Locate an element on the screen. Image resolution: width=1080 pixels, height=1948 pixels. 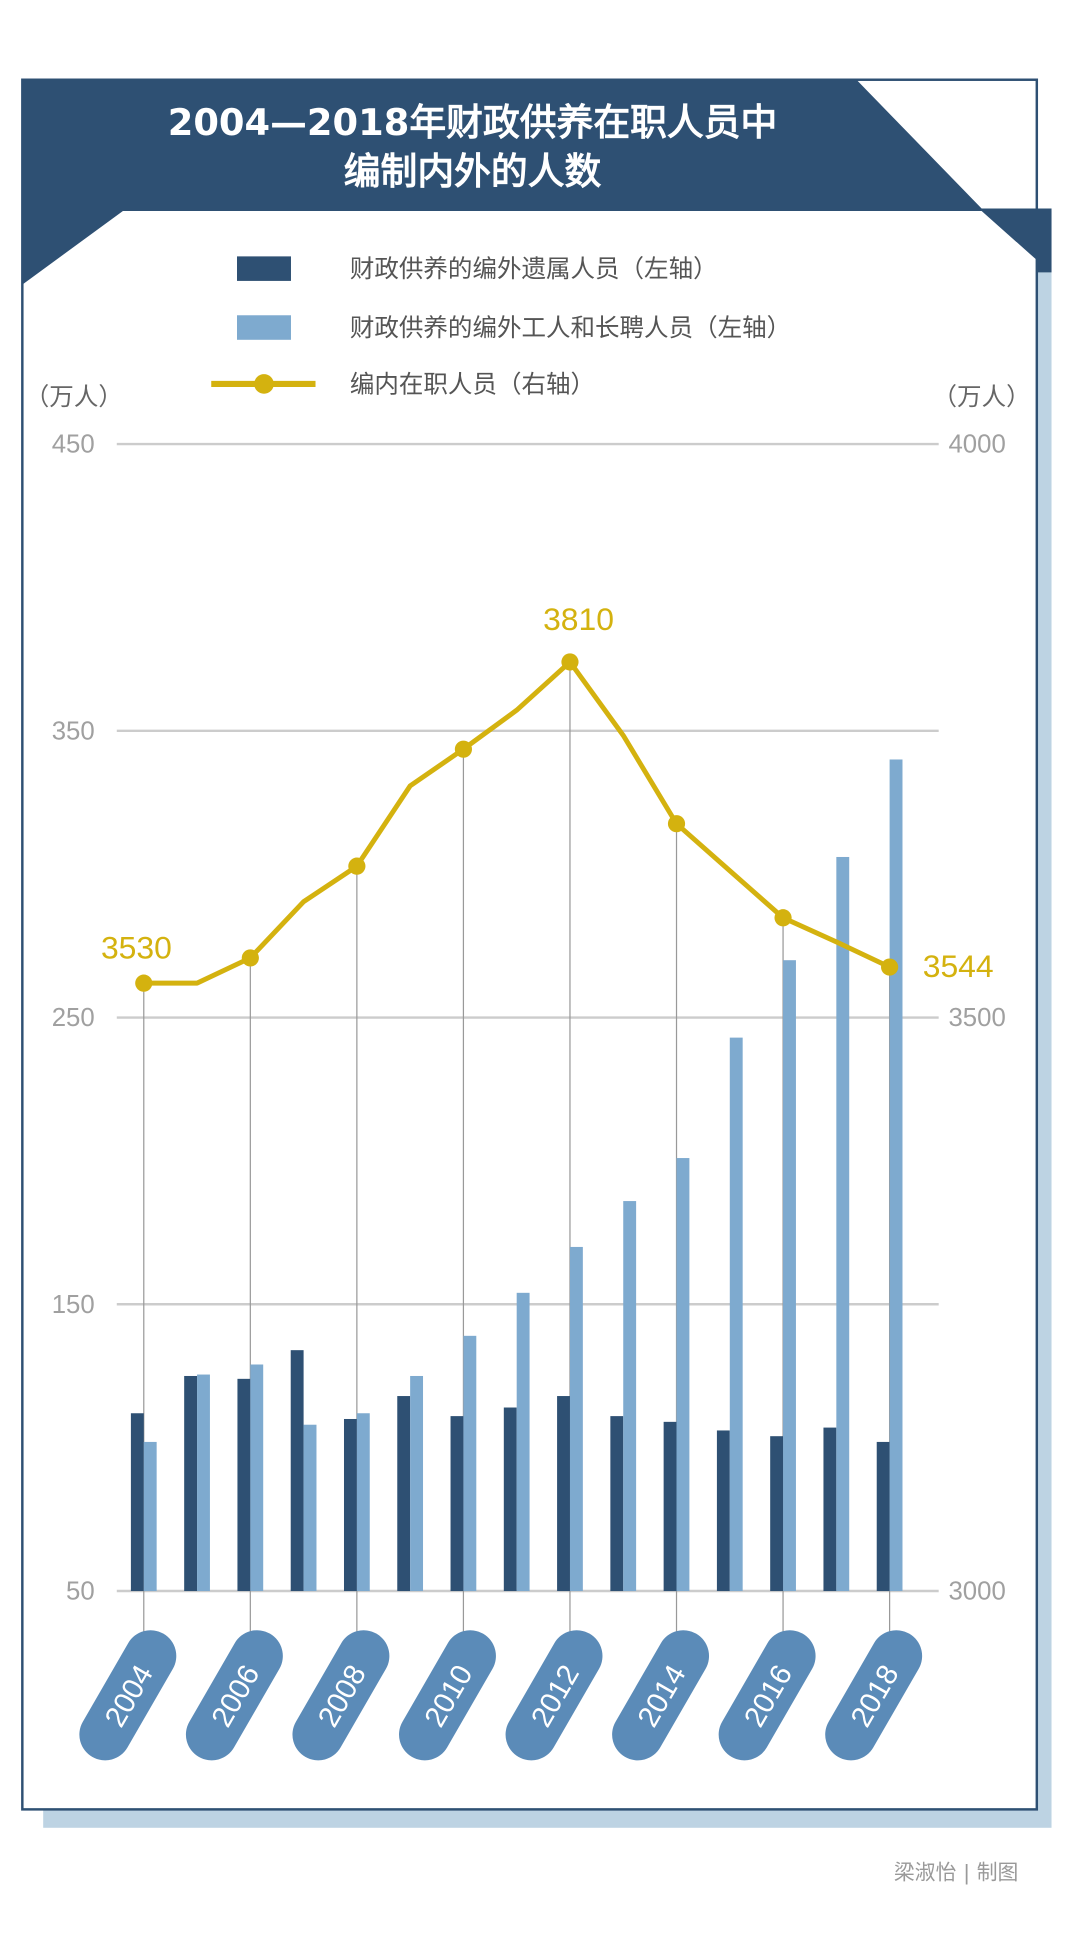
x-tick-pill-2006: 2006 is located at coordinates (234, 1695).